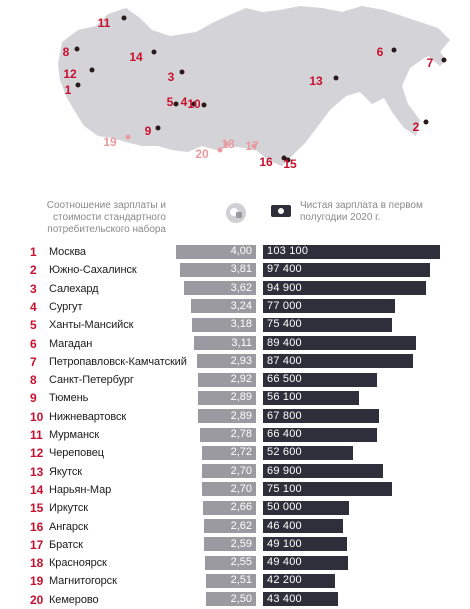 Image resolution: width=470 pixels, height=609 pixels. I want to click on money-icon, so click(281, 211).